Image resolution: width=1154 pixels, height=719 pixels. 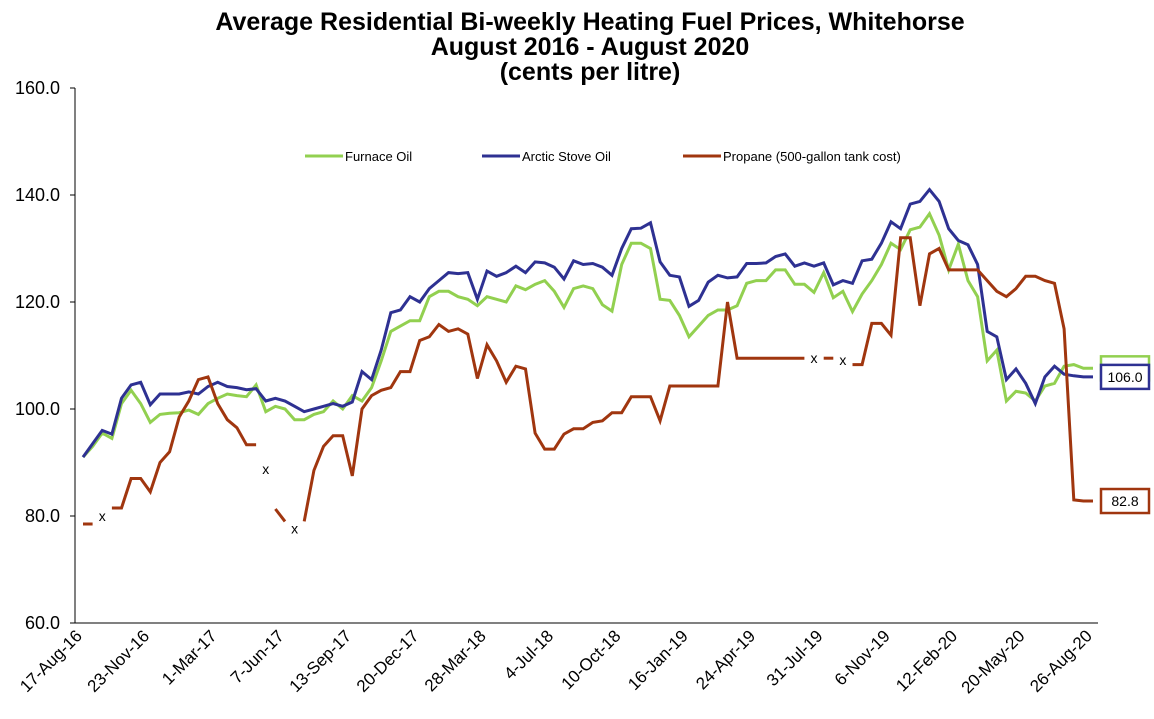 I want to click on legend-label: Furnace Oil, so click(x=378, y=156).